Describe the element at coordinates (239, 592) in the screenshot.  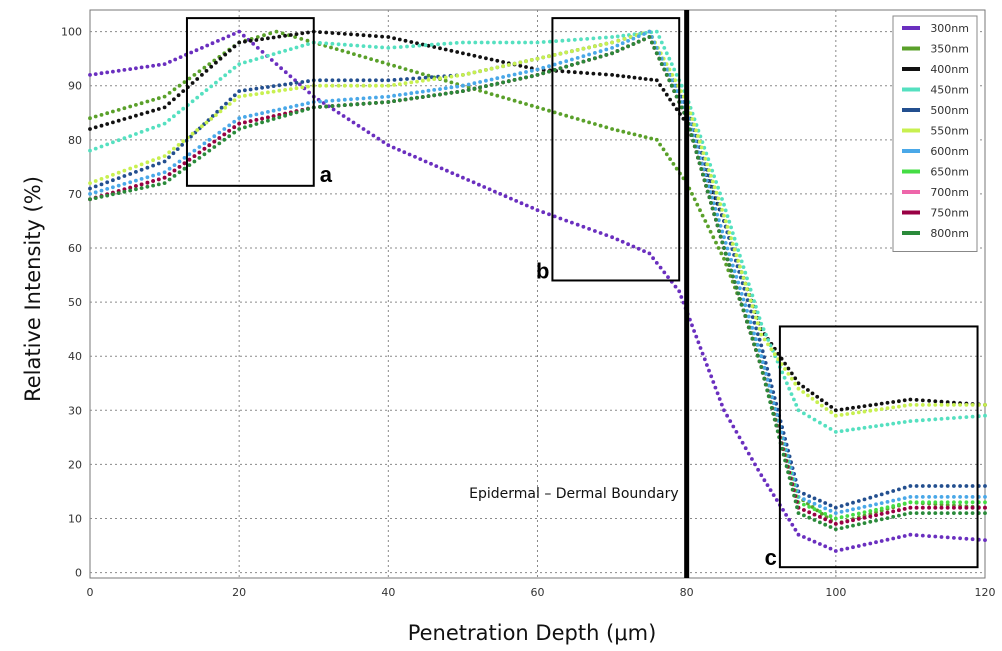
I see `x-tick-label: 20` at that location.